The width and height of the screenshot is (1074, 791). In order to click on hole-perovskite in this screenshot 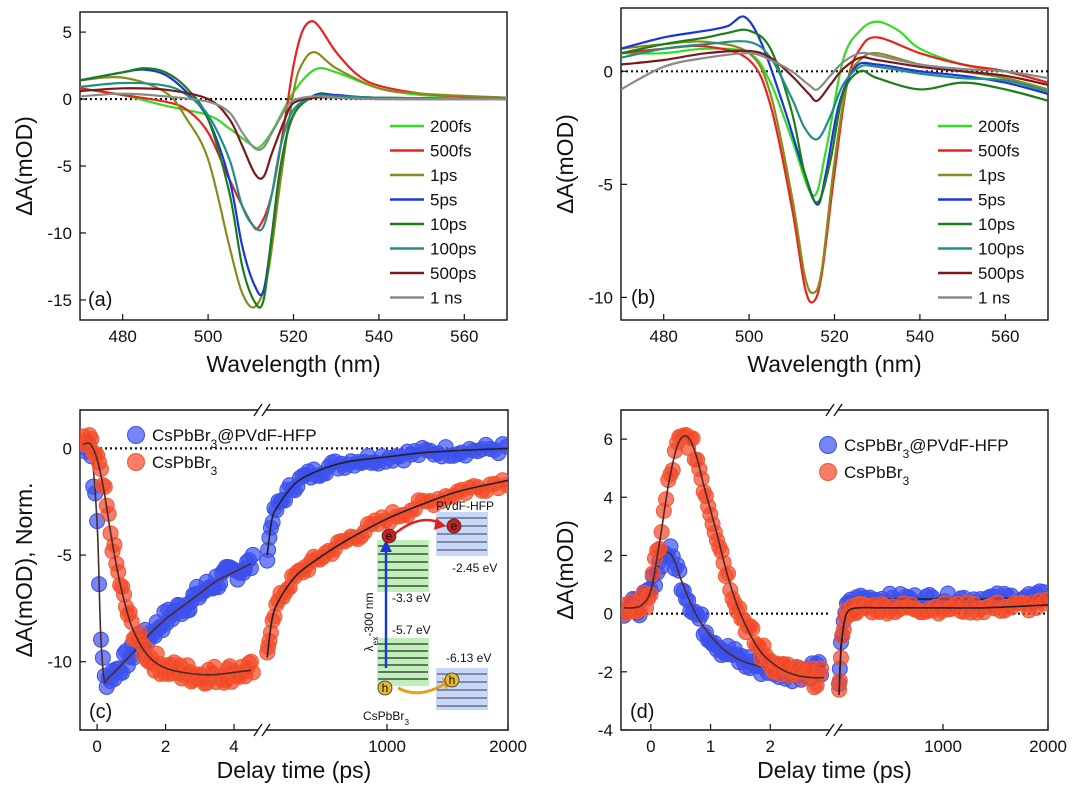, I will do `click(385, 688)`.